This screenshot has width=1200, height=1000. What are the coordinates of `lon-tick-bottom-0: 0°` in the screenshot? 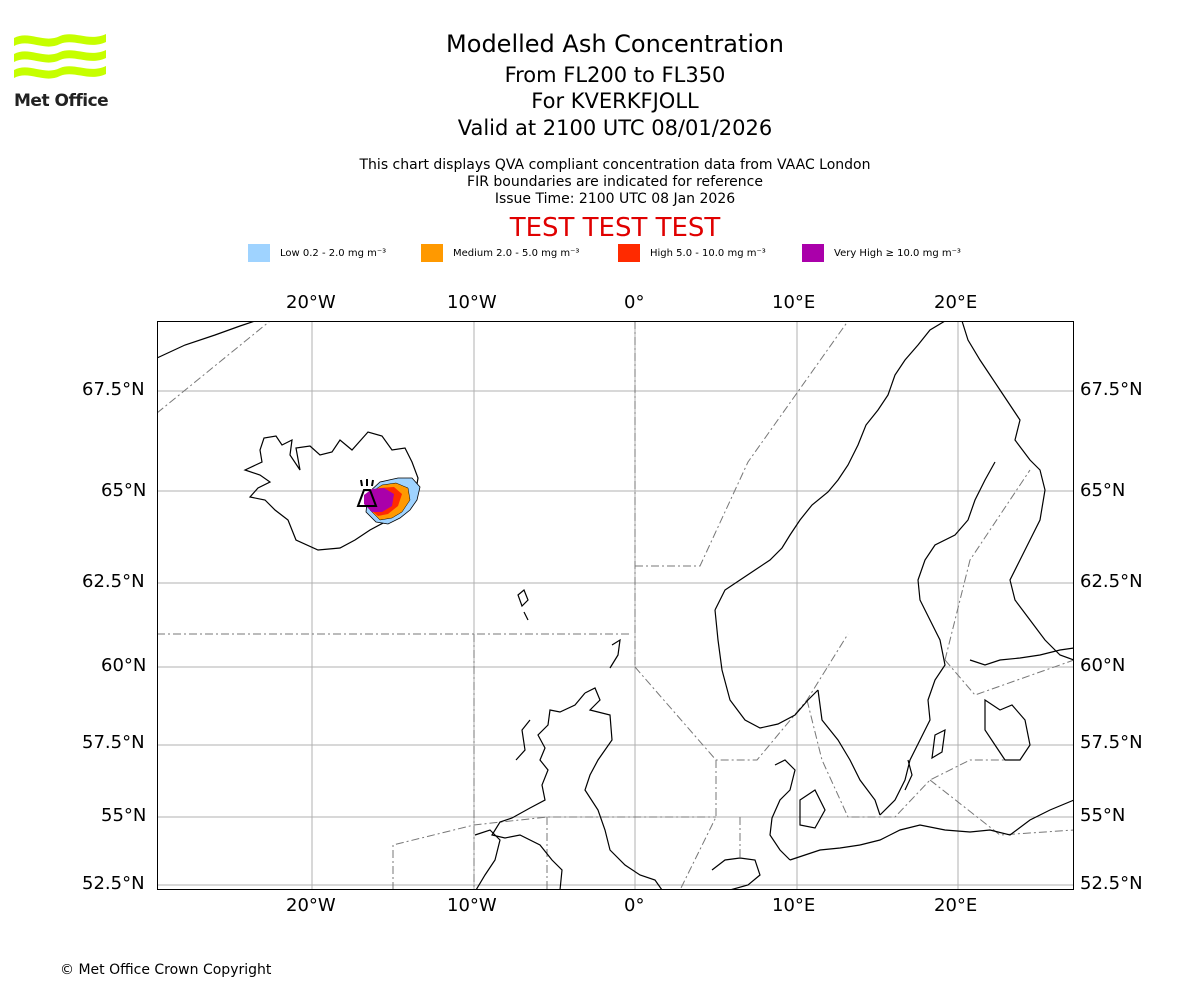 It's located at (634, 905).